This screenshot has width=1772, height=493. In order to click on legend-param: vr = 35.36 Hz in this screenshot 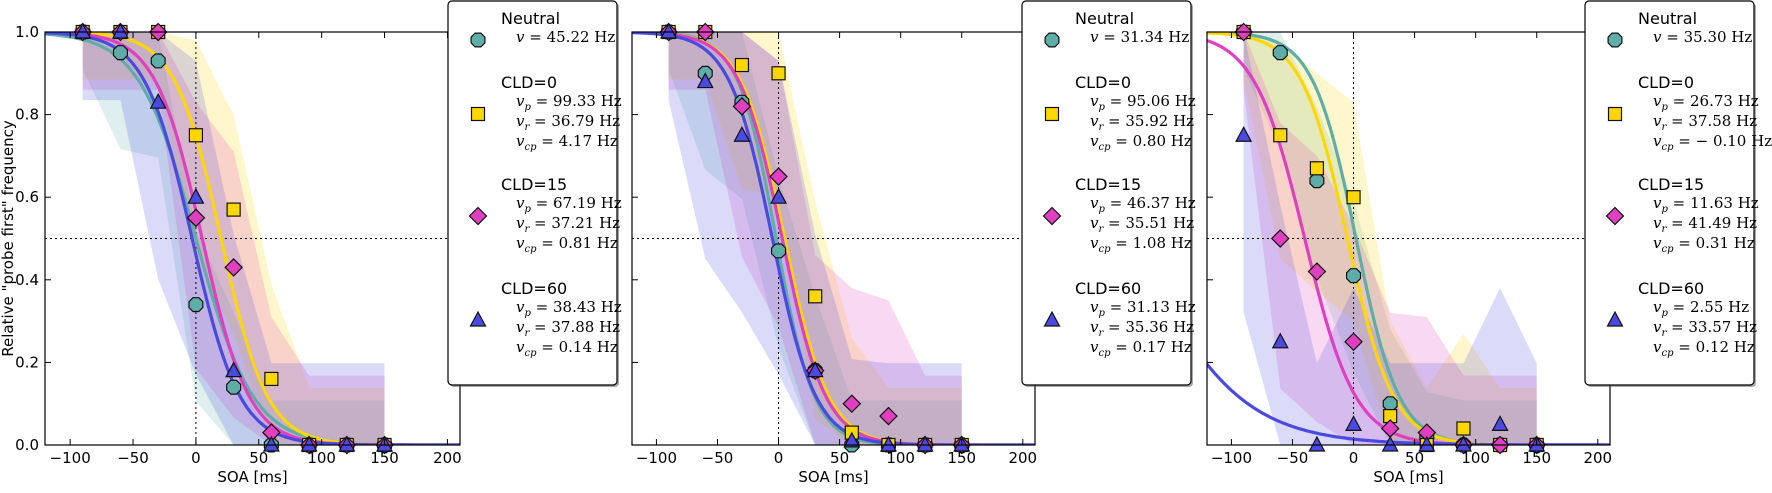, I will do `click(1142, 328)`.